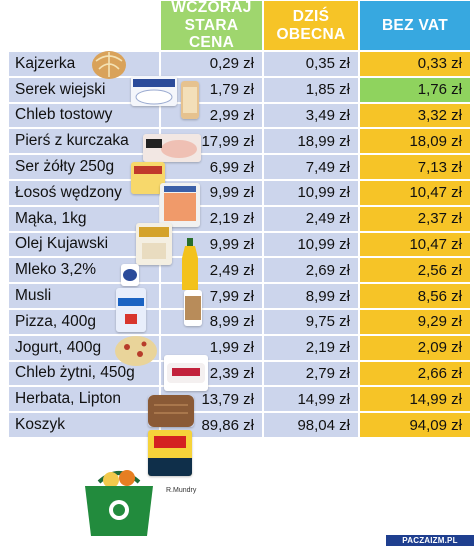  What do you see at coordinates (211, 8) in the screenshot?
I see `header-old-line1: WCZORAJ` at bounding box center [211, 8].